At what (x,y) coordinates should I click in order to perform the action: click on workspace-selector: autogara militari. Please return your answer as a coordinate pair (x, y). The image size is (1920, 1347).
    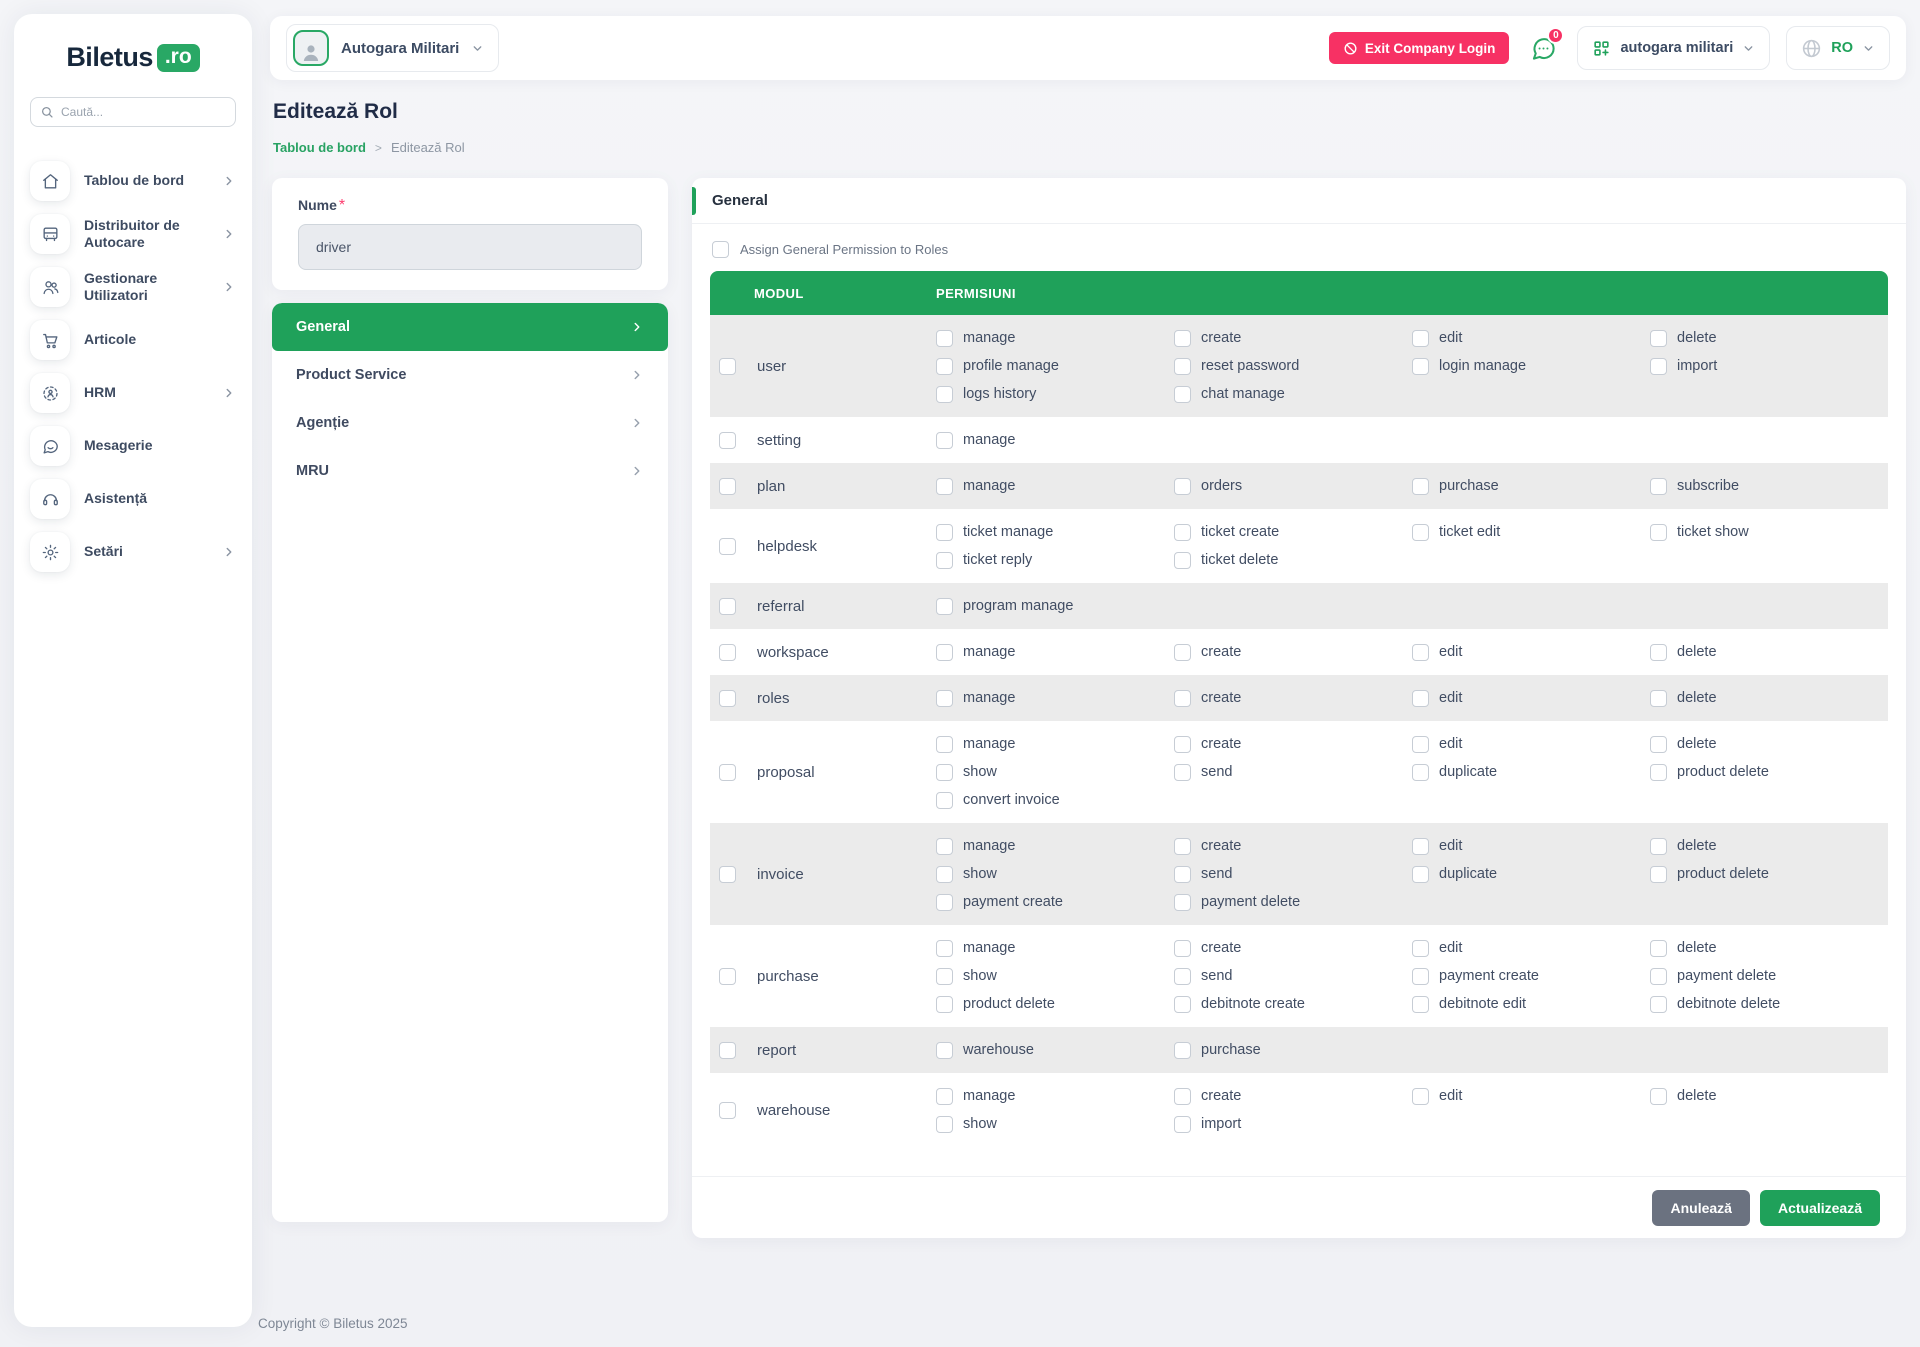
    Looking at the image, I should click on (1674, 48).